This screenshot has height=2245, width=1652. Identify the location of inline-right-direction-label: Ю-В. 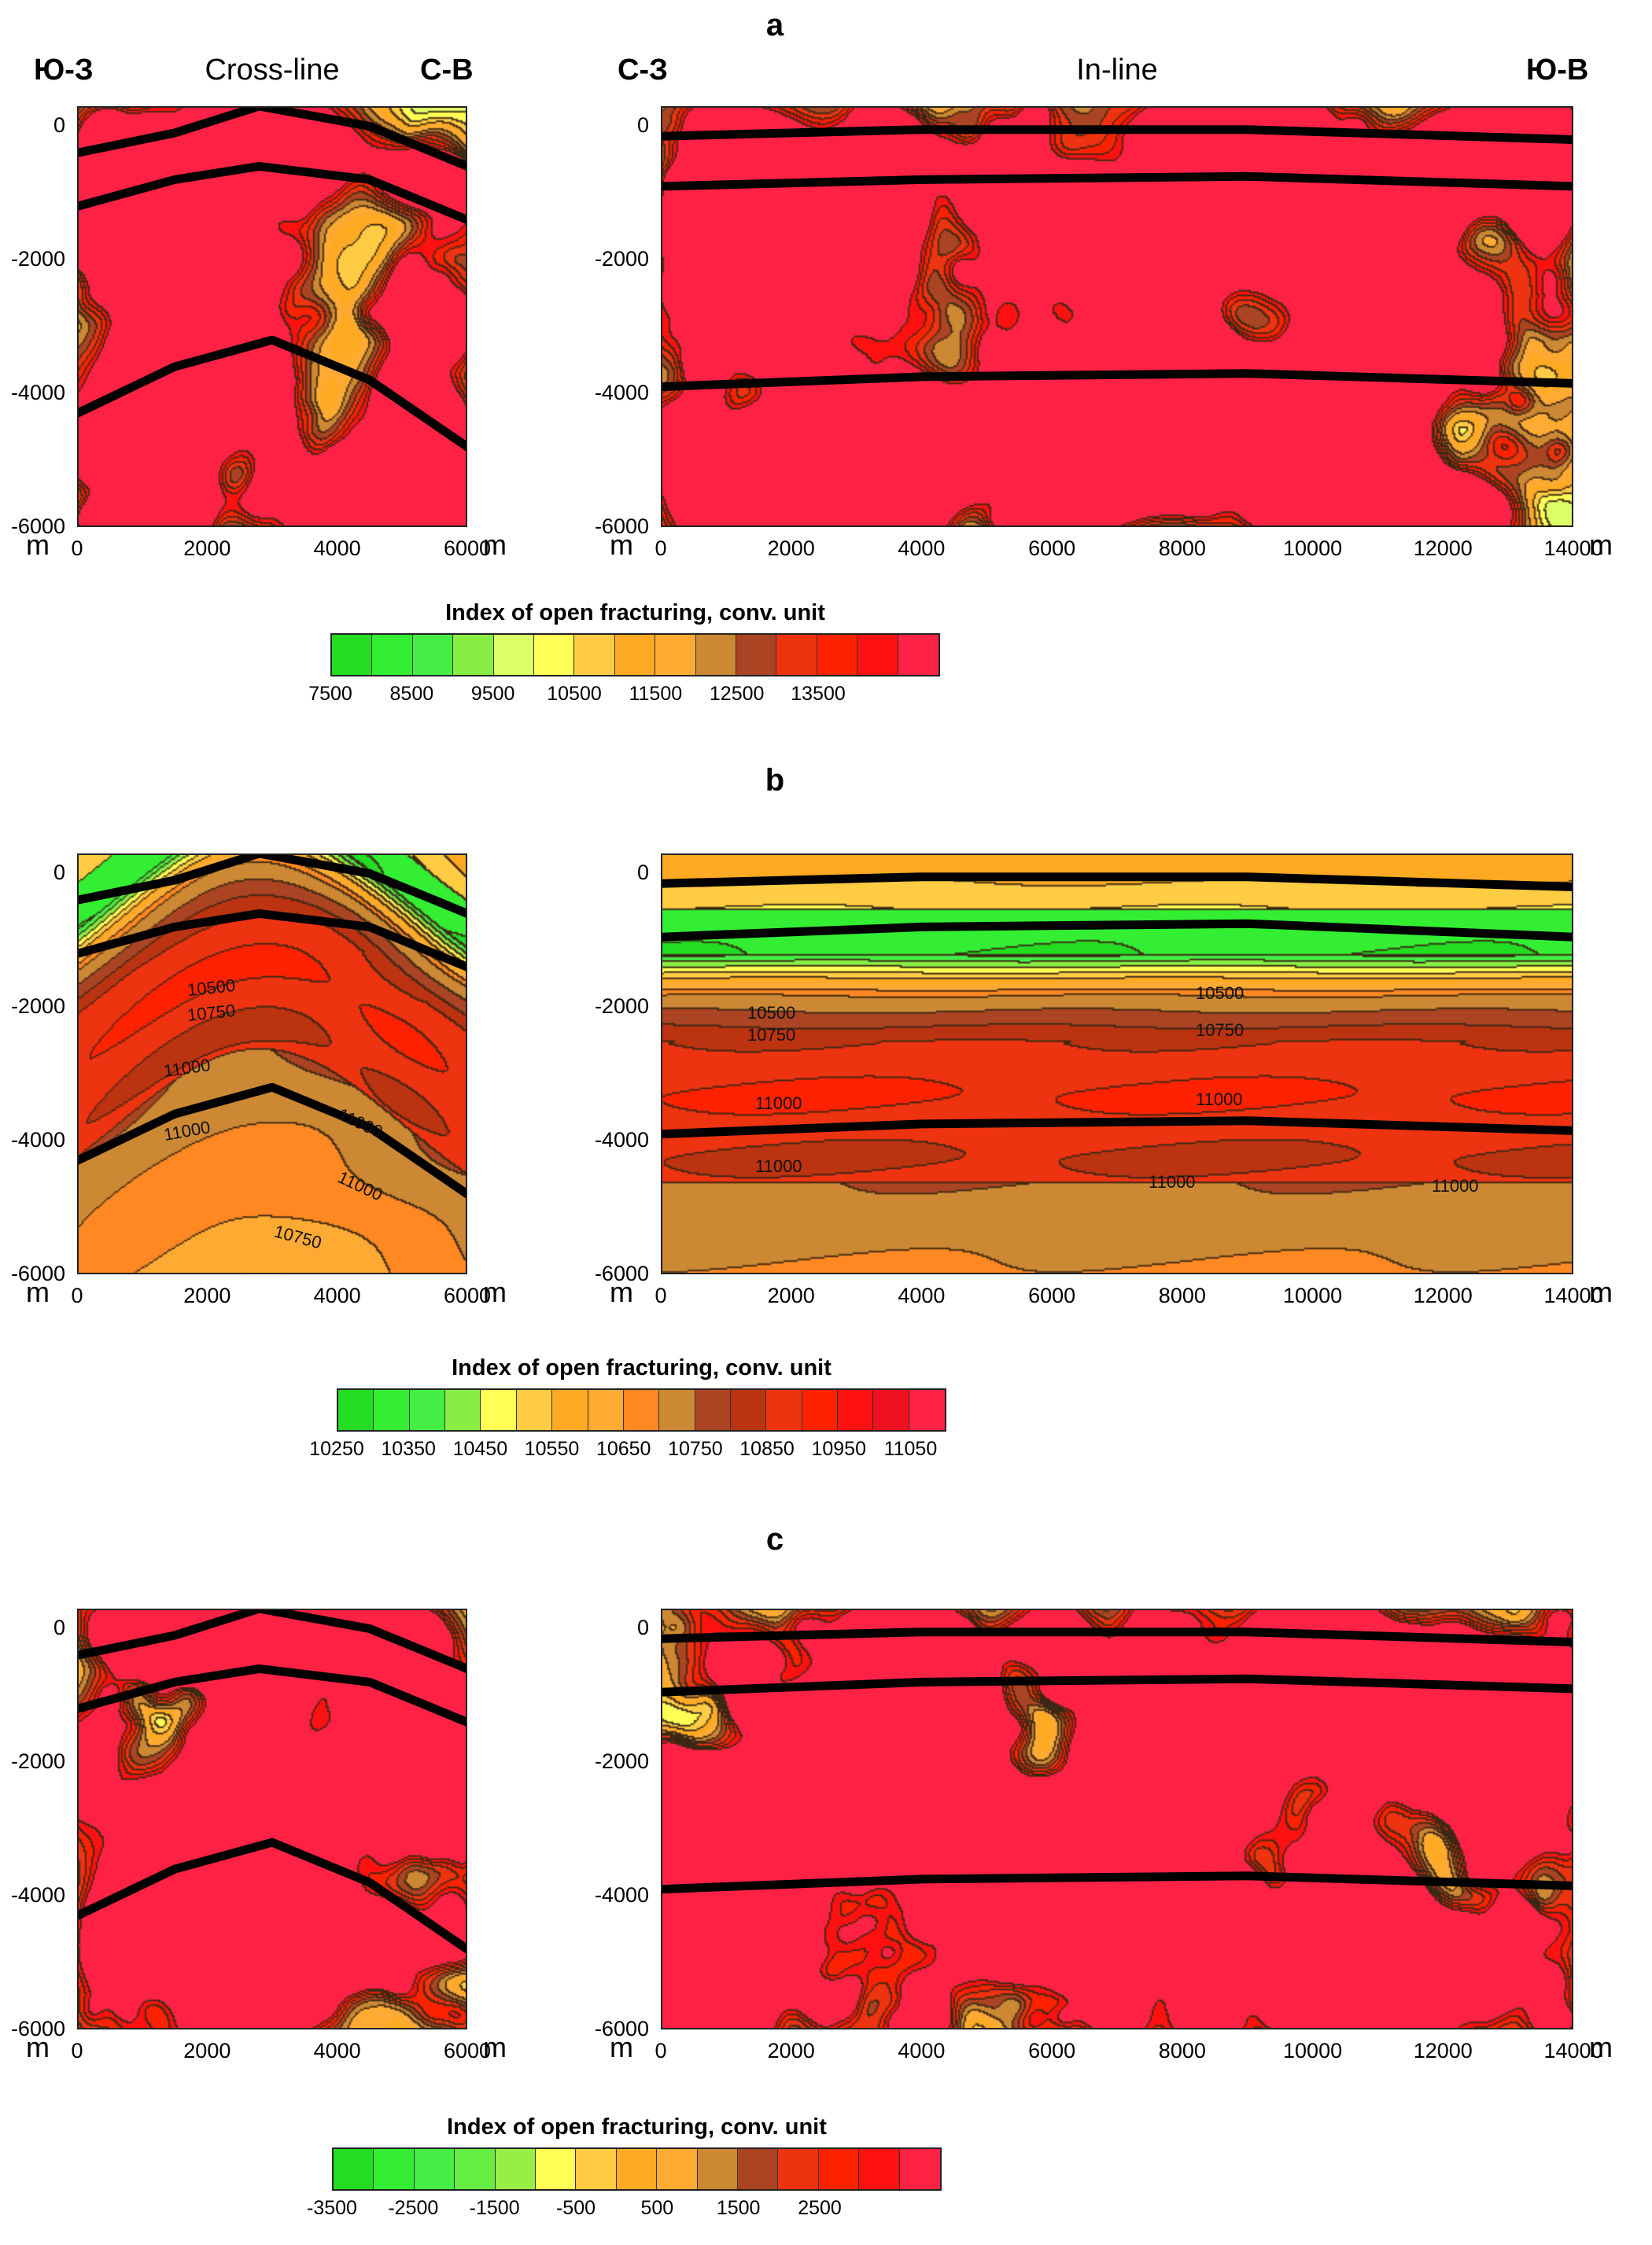
(1557, 70).